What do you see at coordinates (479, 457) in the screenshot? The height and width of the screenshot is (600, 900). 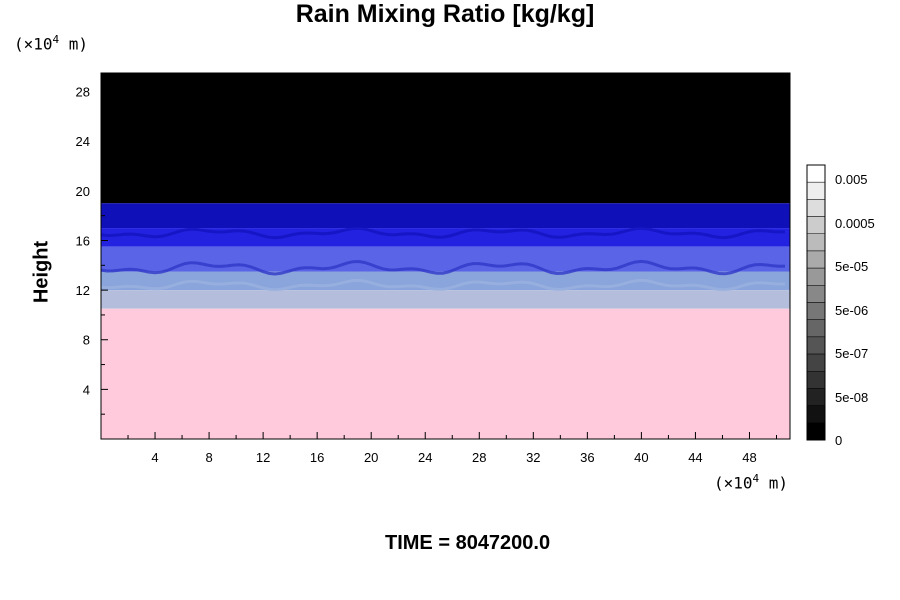 I see `x-tick-label: 28` at bounding box center [479, 457].